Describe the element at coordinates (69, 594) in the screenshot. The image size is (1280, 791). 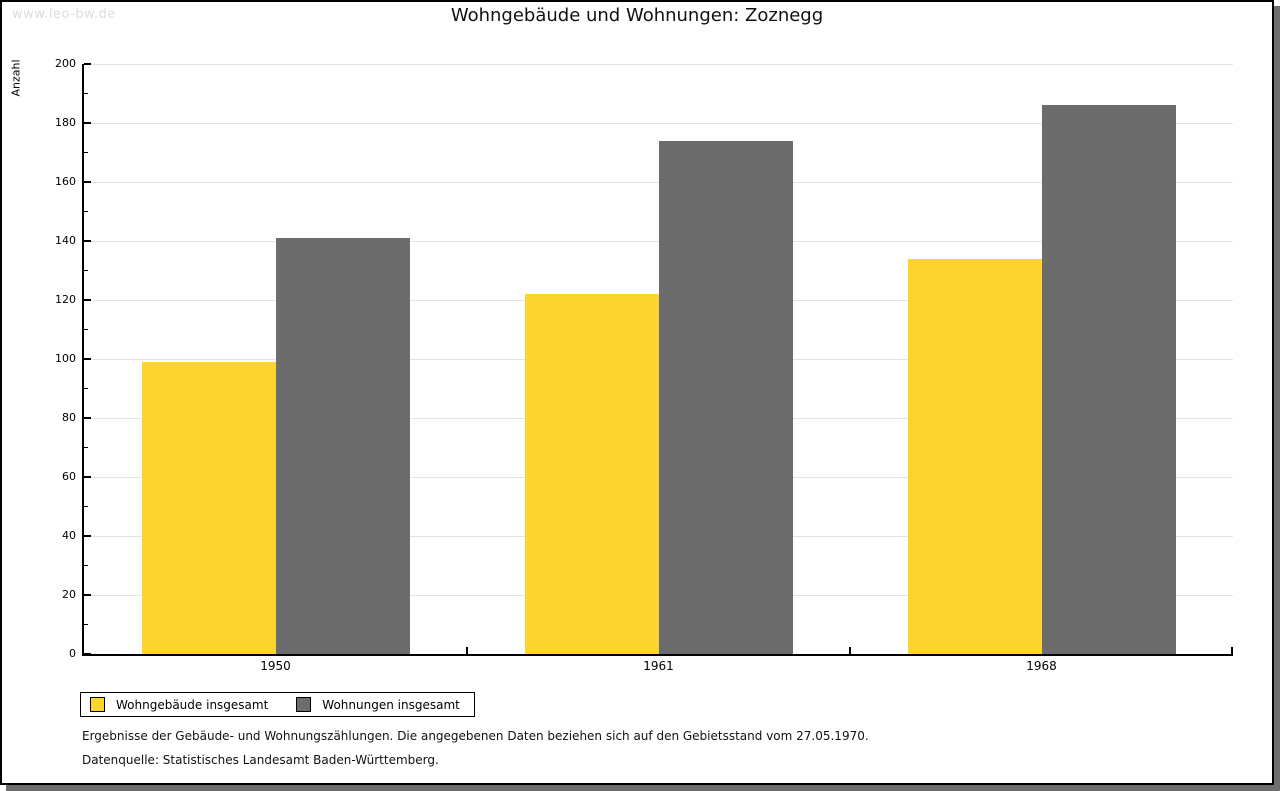
I see `y-tick-label: 20` at that location.